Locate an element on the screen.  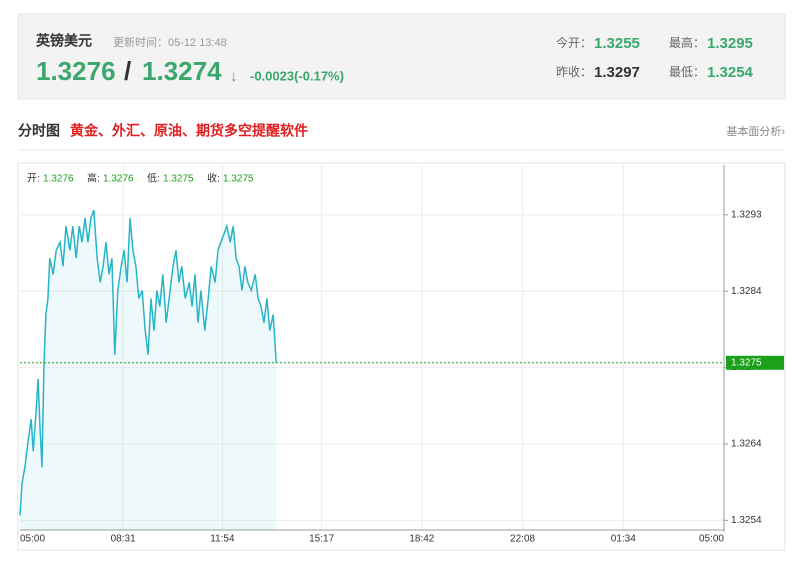
stat-value: 1.3254 is located at coordinates (730, 72).